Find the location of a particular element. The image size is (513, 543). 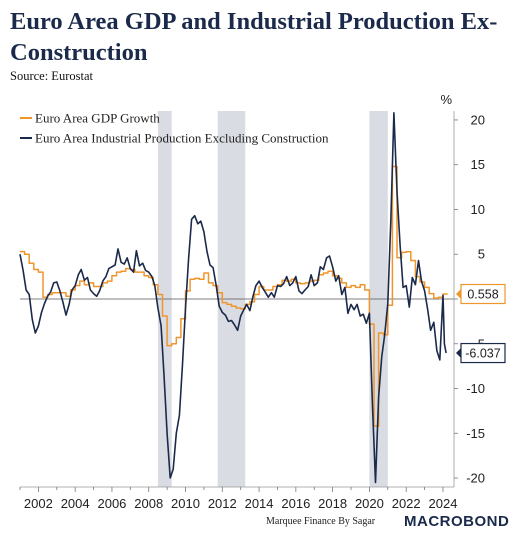

callout-pointer-gdp is located at coordinates (458, 294).